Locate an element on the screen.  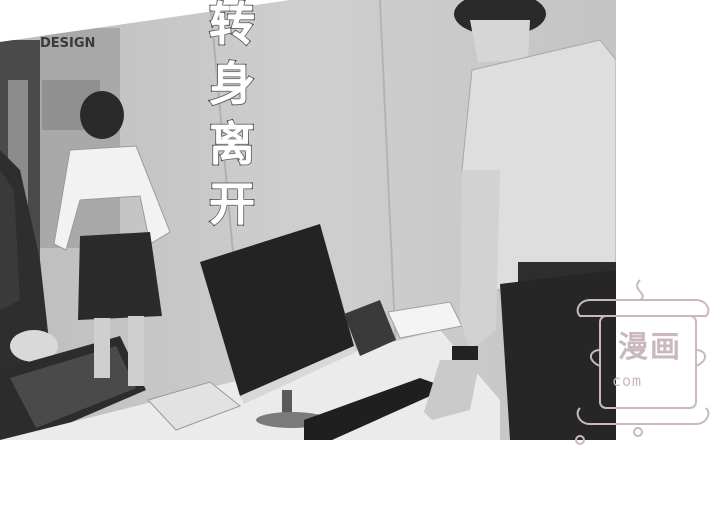
caption-char-3: 离 is located at coordinates (232, 144).